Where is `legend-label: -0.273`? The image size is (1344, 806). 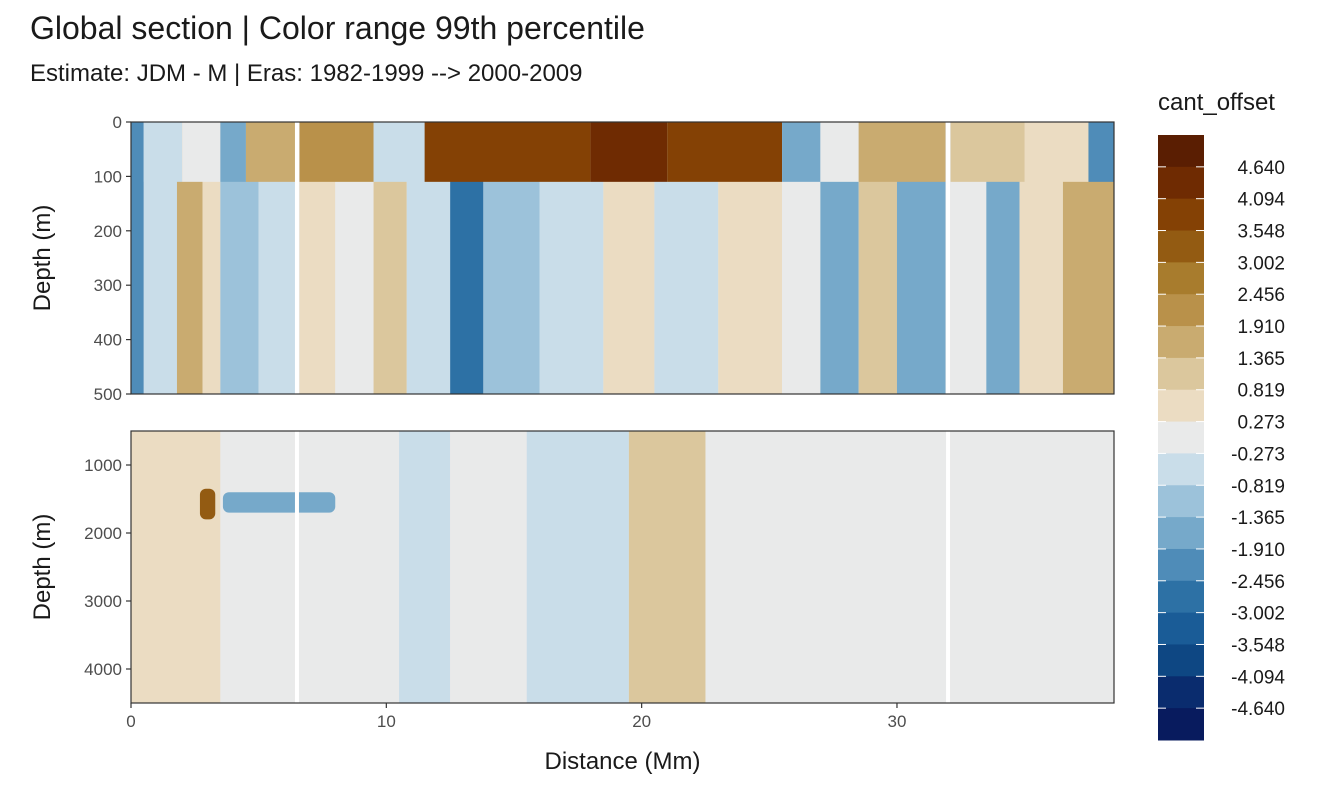 legend-label: -0.273 is located at coordinates (1258, 454).